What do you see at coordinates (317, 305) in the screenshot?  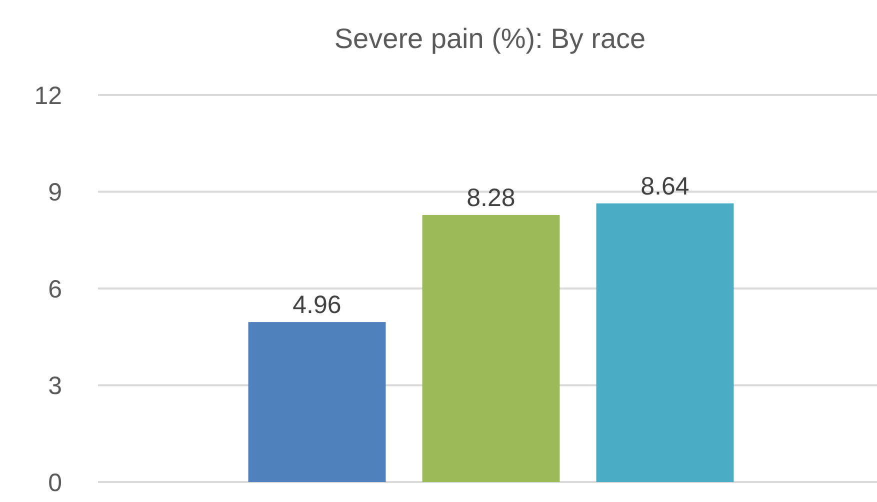 I see `data-label: 4.96` at bounding box center [317, 305].